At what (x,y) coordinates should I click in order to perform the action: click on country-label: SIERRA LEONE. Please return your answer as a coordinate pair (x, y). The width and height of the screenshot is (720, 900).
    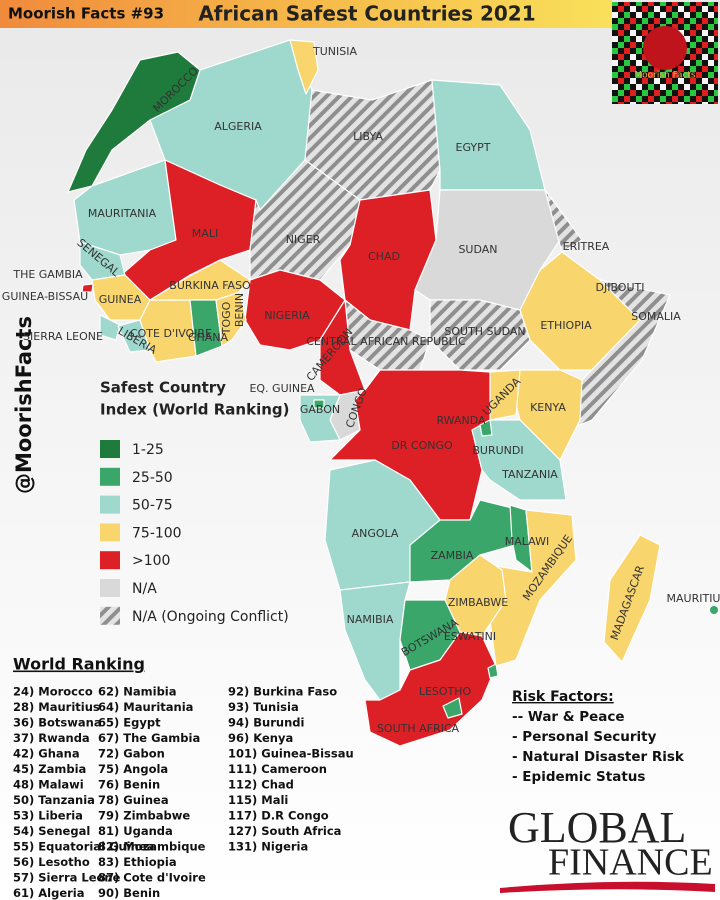
    Looking at the image, I should click on (63, 336).